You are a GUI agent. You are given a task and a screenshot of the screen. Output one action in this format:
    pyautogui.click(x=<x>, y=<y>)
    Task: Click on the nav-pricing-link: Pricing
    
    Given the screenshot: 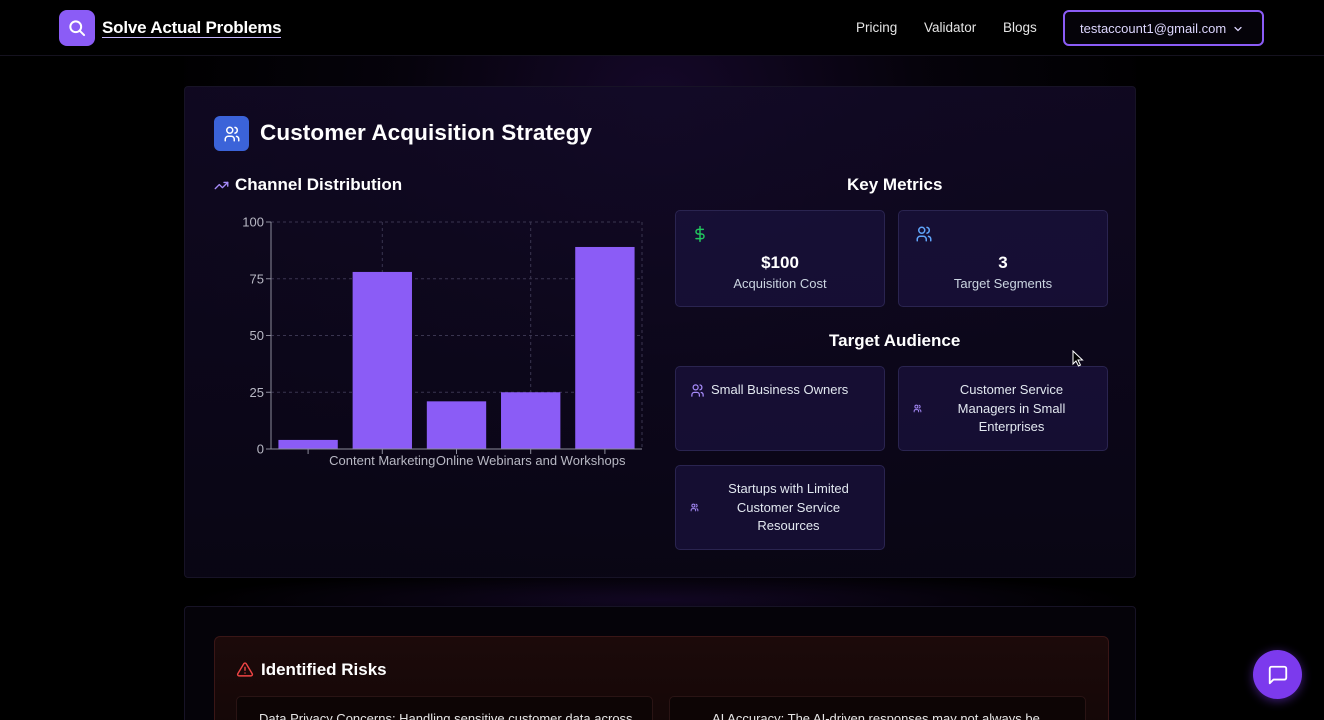 What is the action you would take?
    pyautogui.click(x=877, y=27)
    